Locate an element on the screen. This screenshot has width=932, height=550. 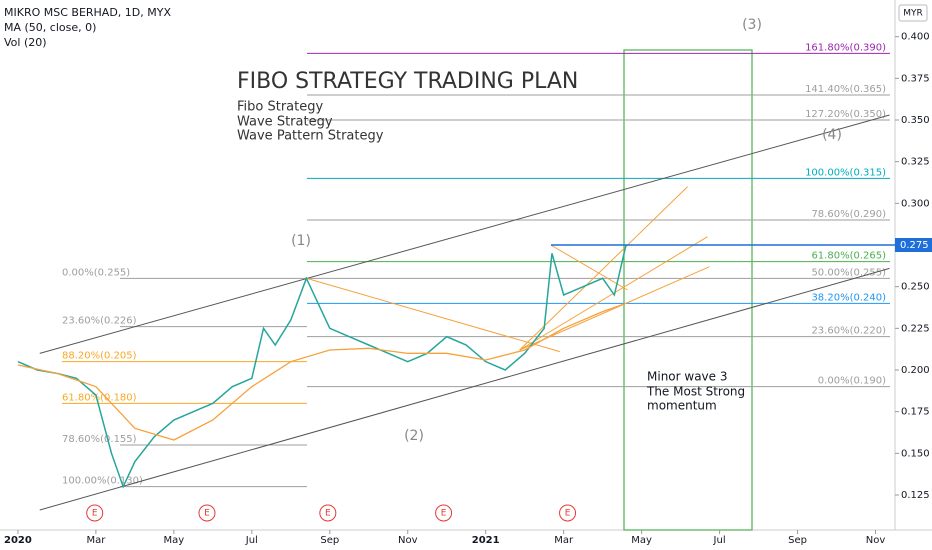
fib-label: 23.60%(0.220) is located at coordinates (848, 331).